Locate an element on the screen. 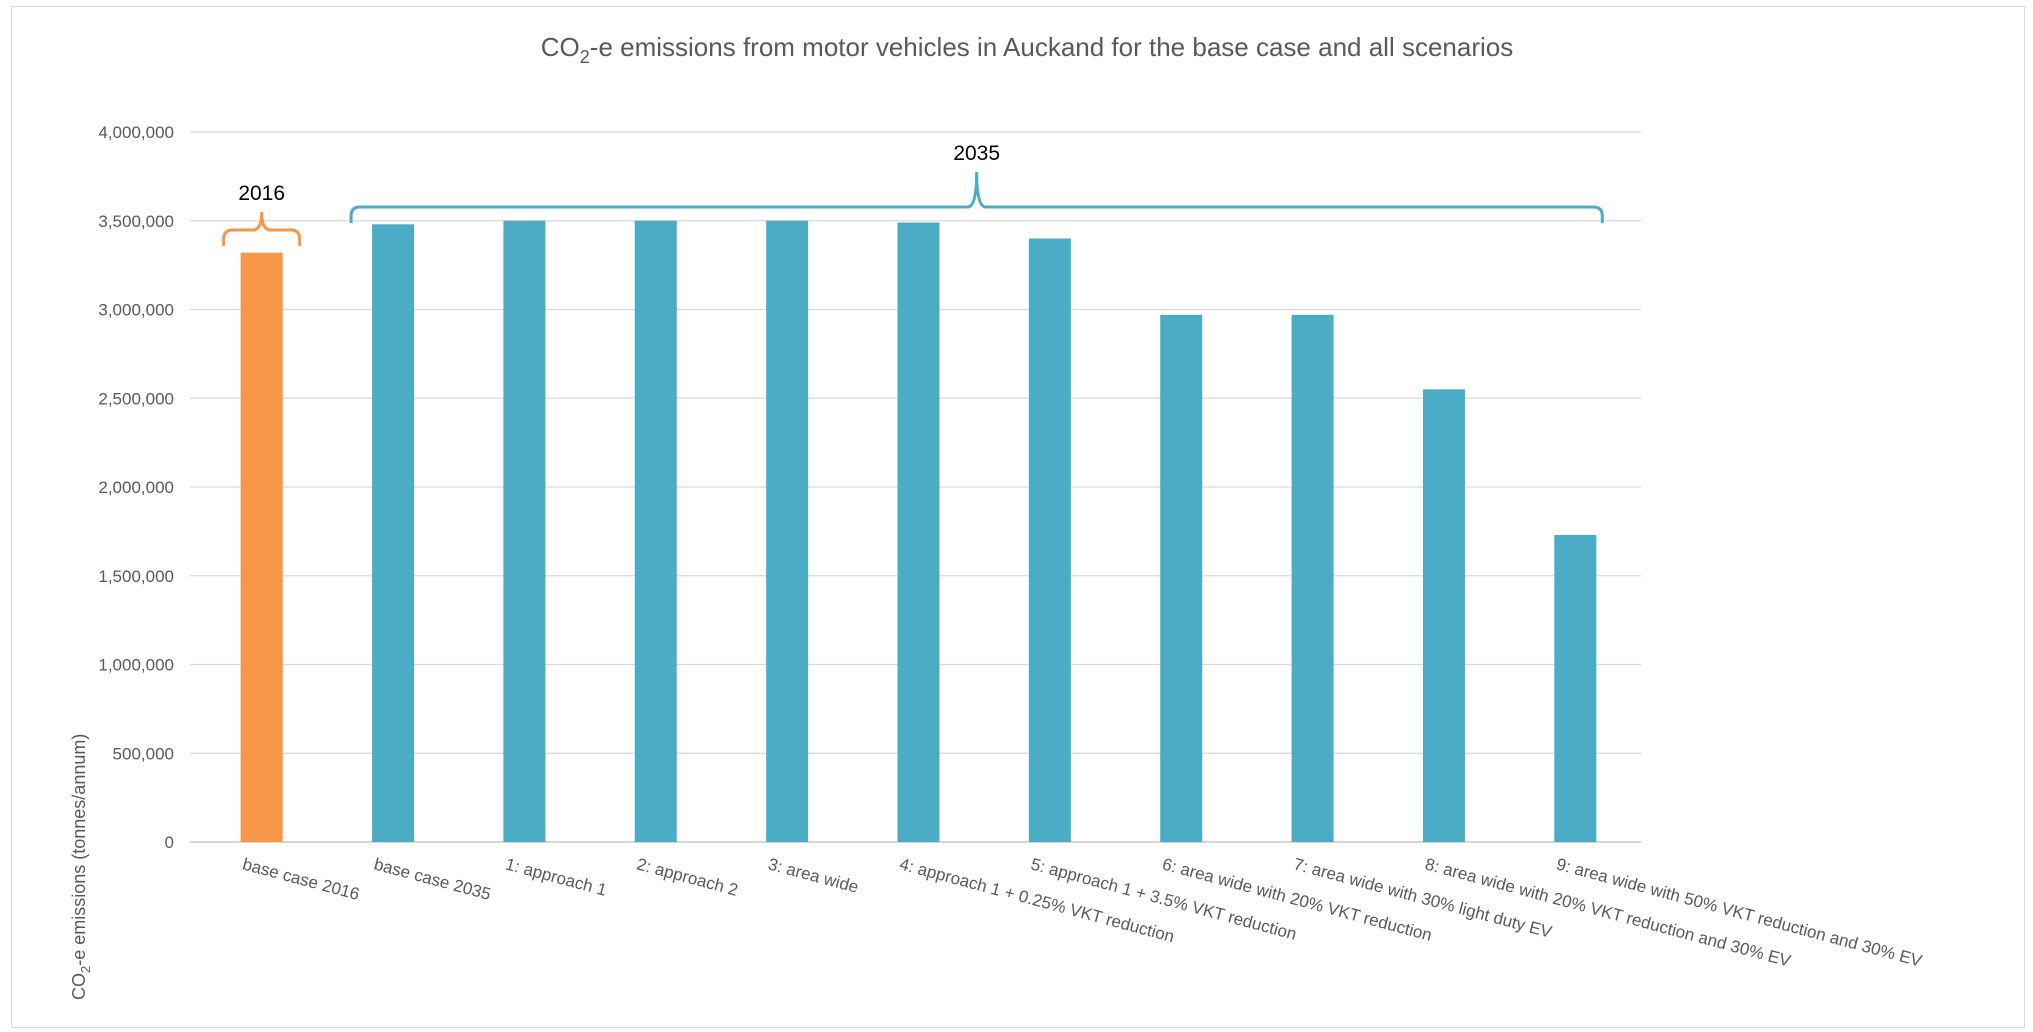 The width and height of the screenshot is (2033, 1032). y-tick-label: 1,000,000 is located at coordinates (136, 665).